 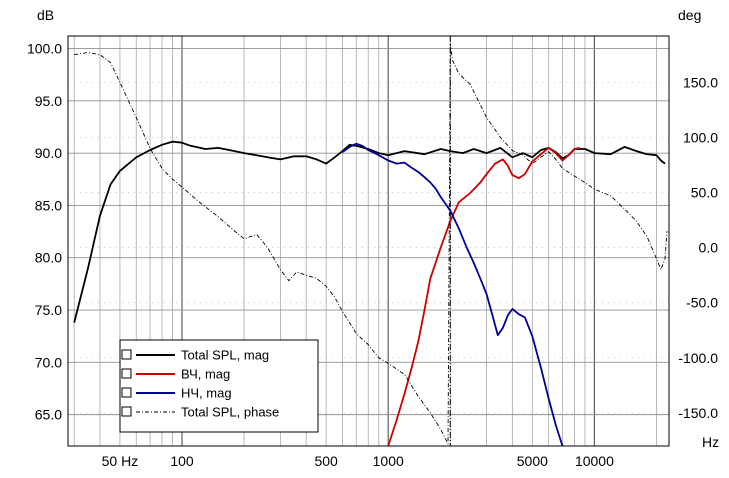 I want to click on left-tick-label: 90.0, so click(x=48, y=153).